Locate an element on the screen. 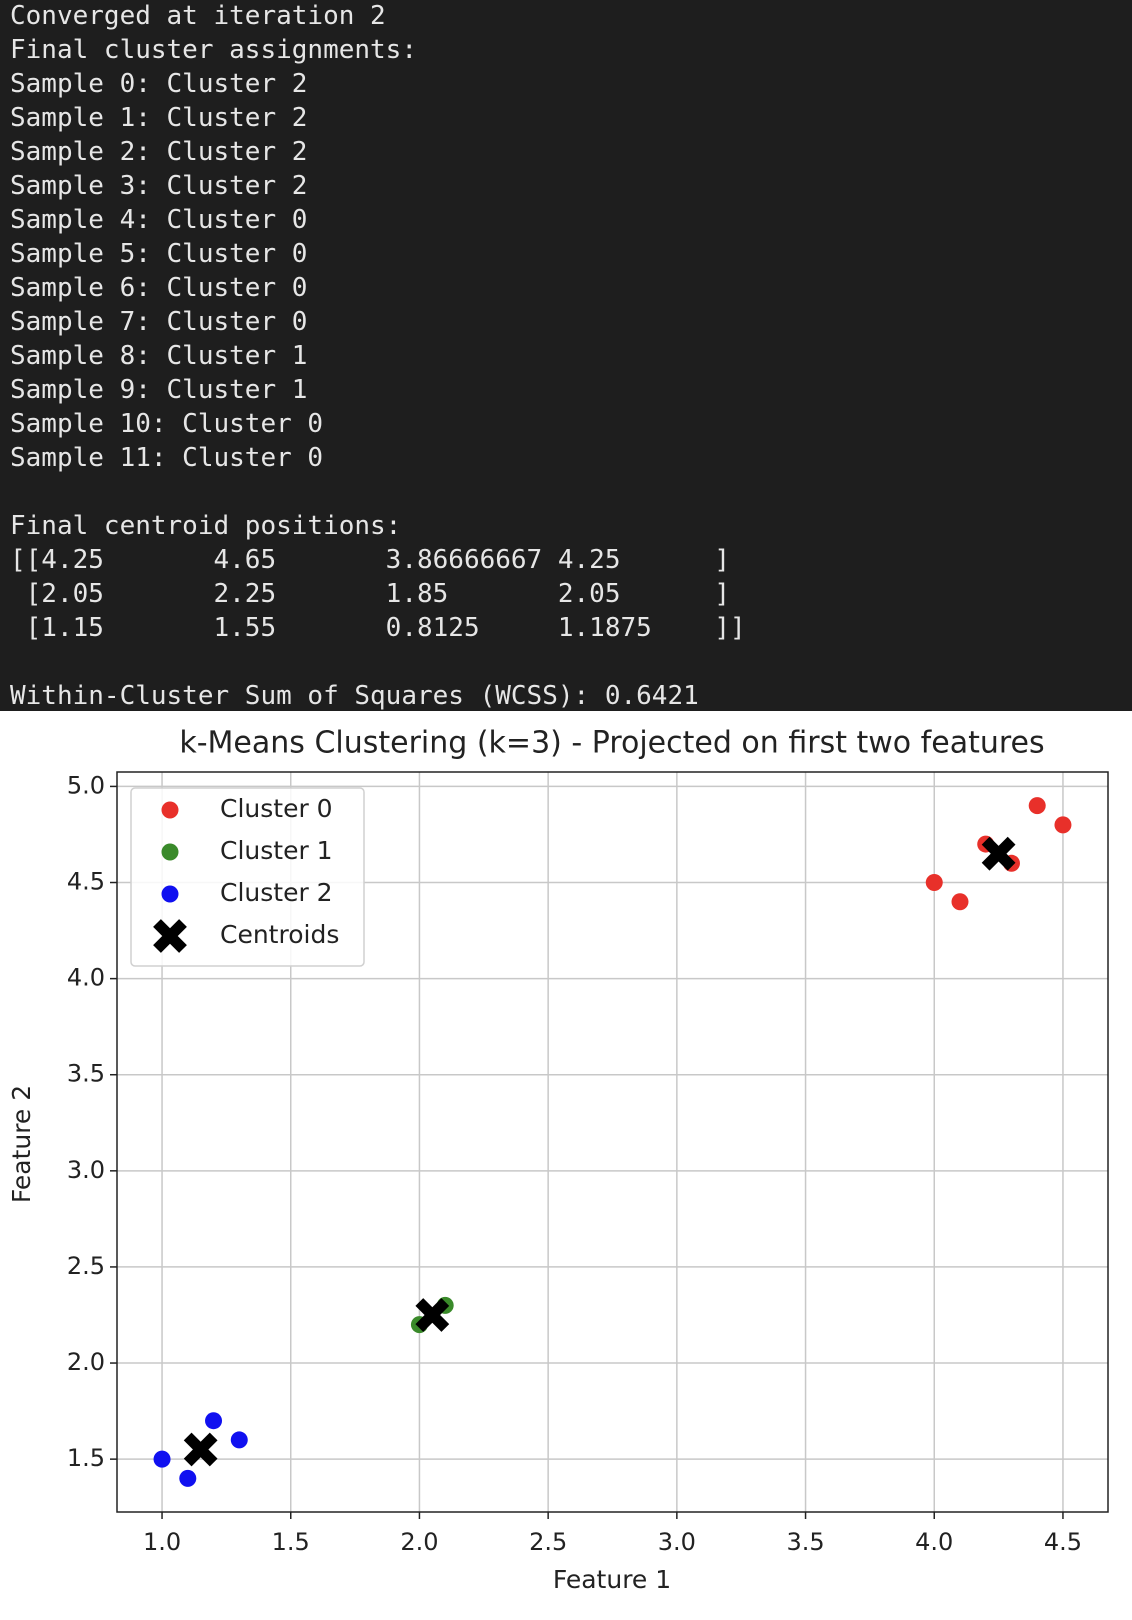 This screenshot has height=1620, width=1132. x-axis-label: Feature 1 is located at coordinates (612, 1579).